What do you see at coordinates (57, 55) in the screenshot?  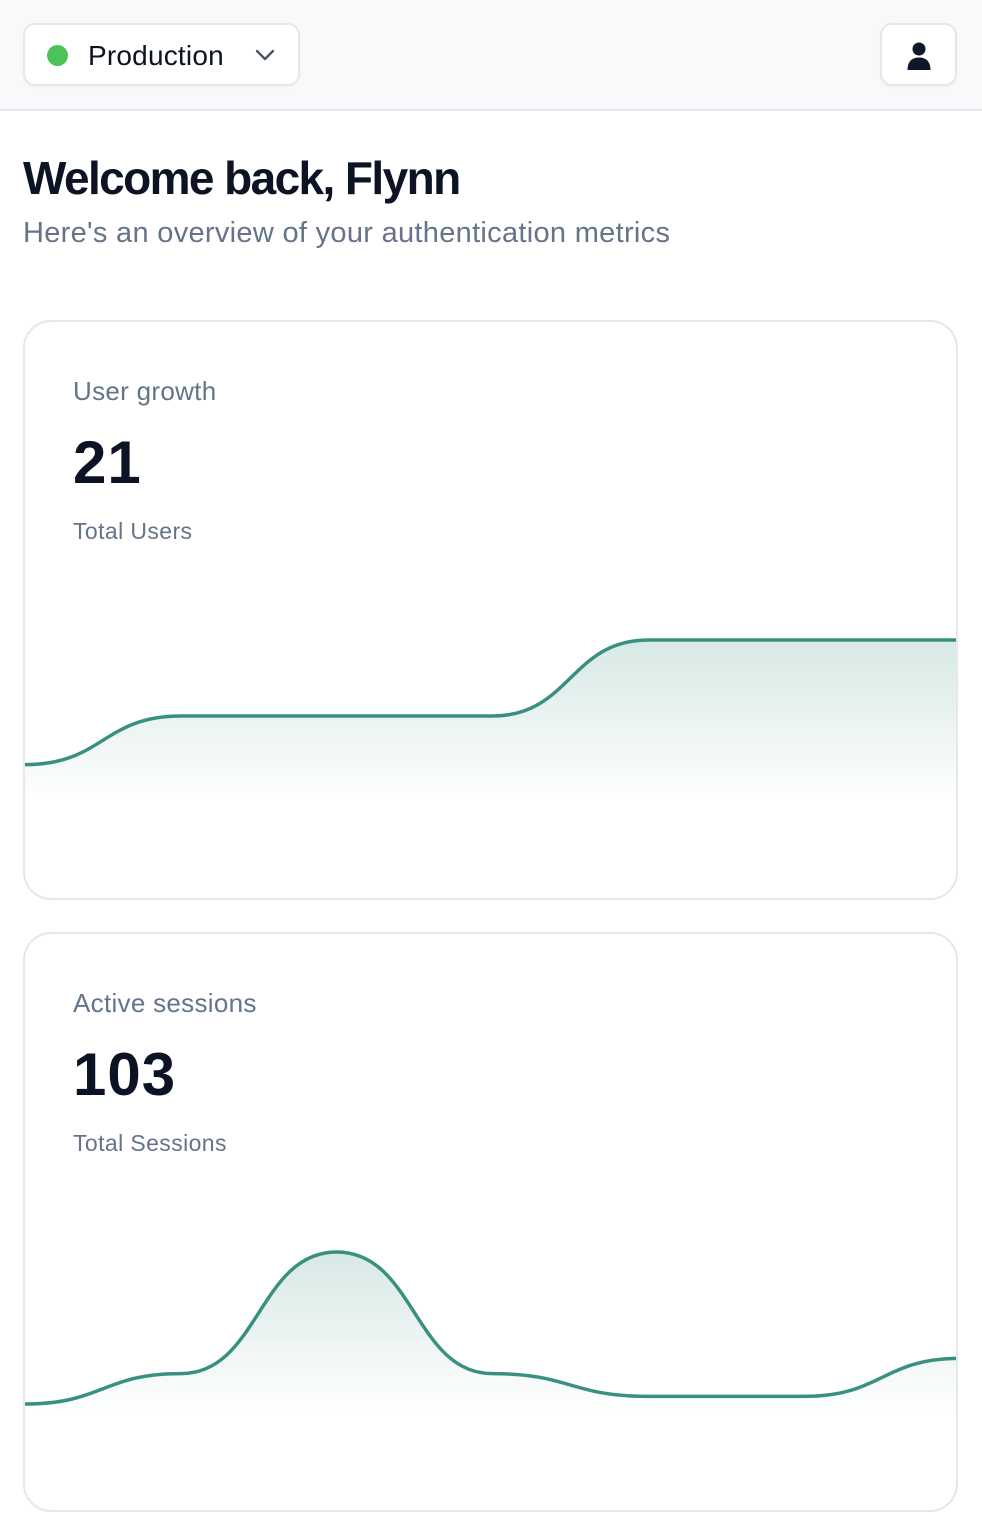 I see `environment-status-dot` at bounding box center [57, 55].